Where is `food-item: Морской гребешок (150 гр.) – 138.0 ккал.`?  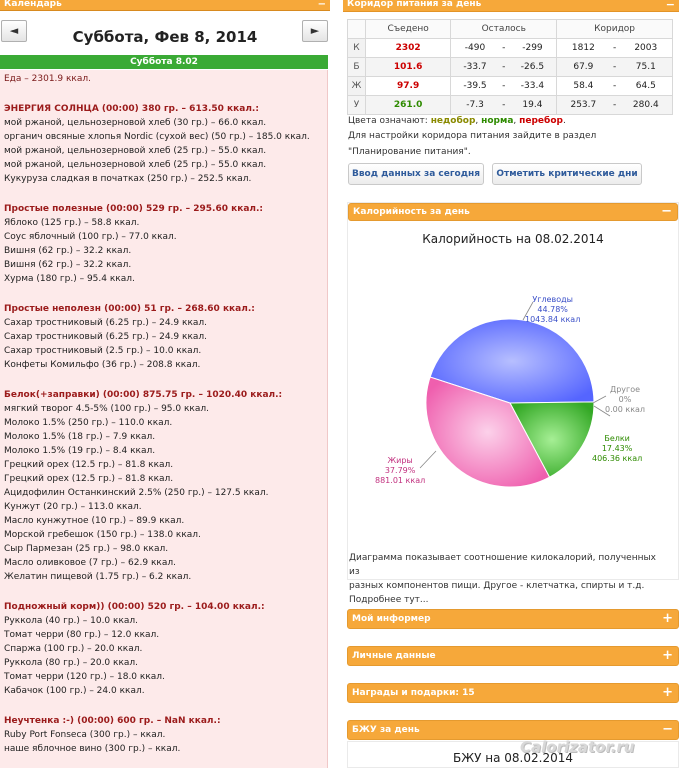
food-item: Морской гребешок (150 гр.) – 138.0 ккал. is located at coordinates (102, 535).